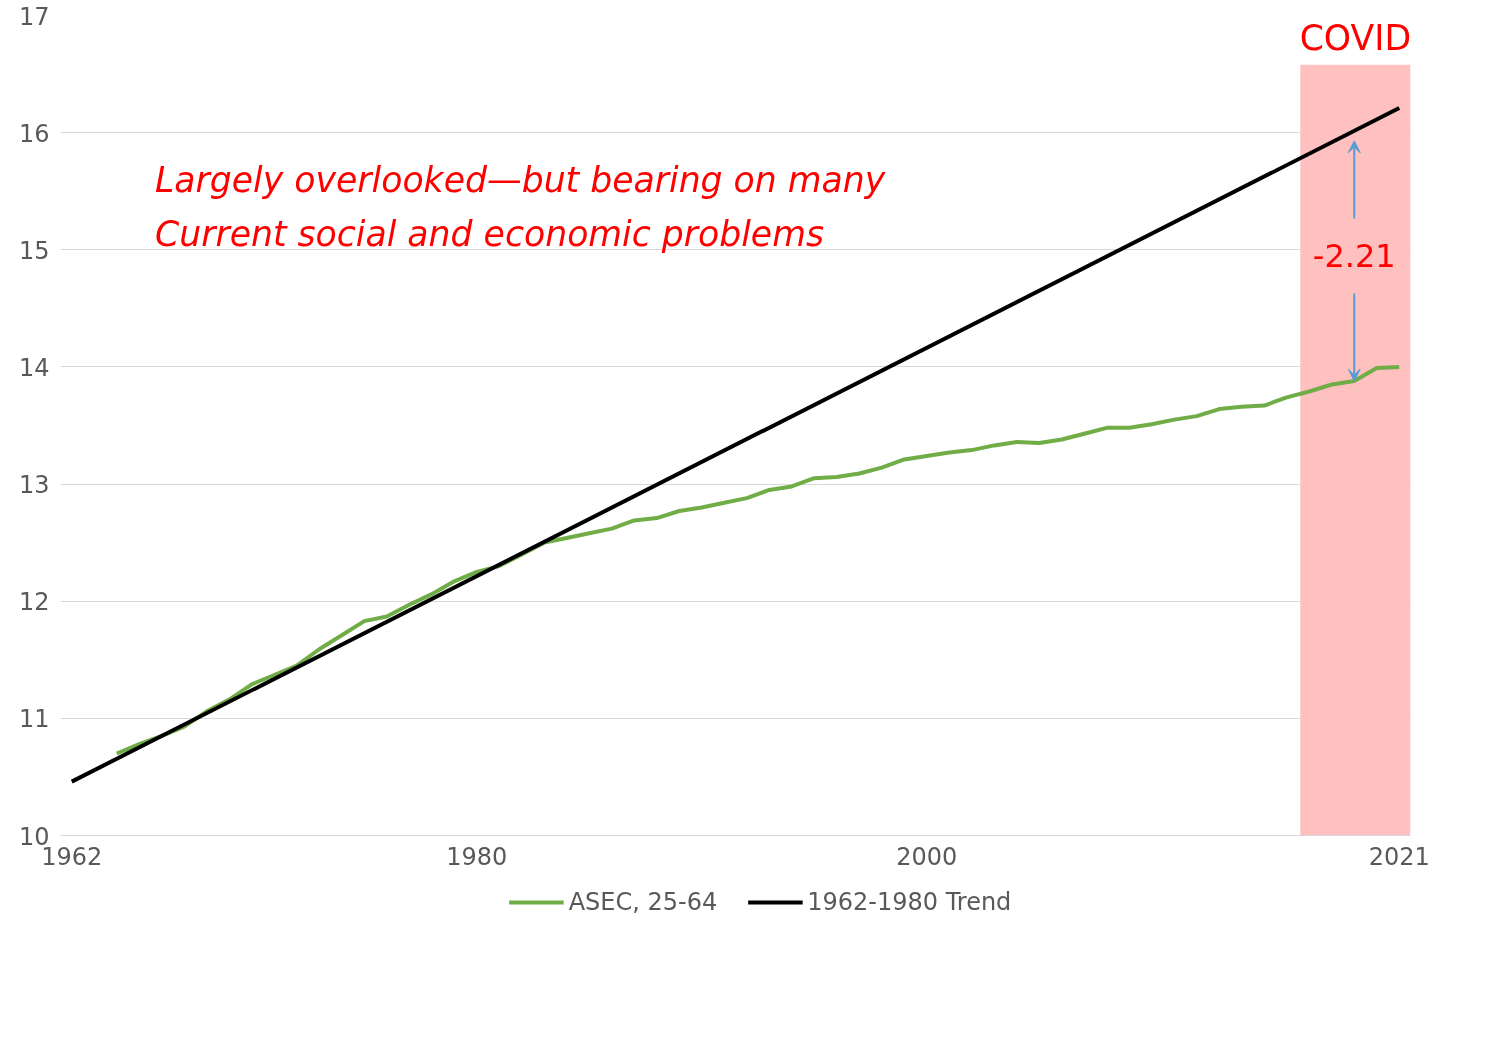  What do you see at coordinates (520, 179) in the screenshot?
I see `annotation: Largely overlooked—but bearing on many` at bounding box center [520, 179].